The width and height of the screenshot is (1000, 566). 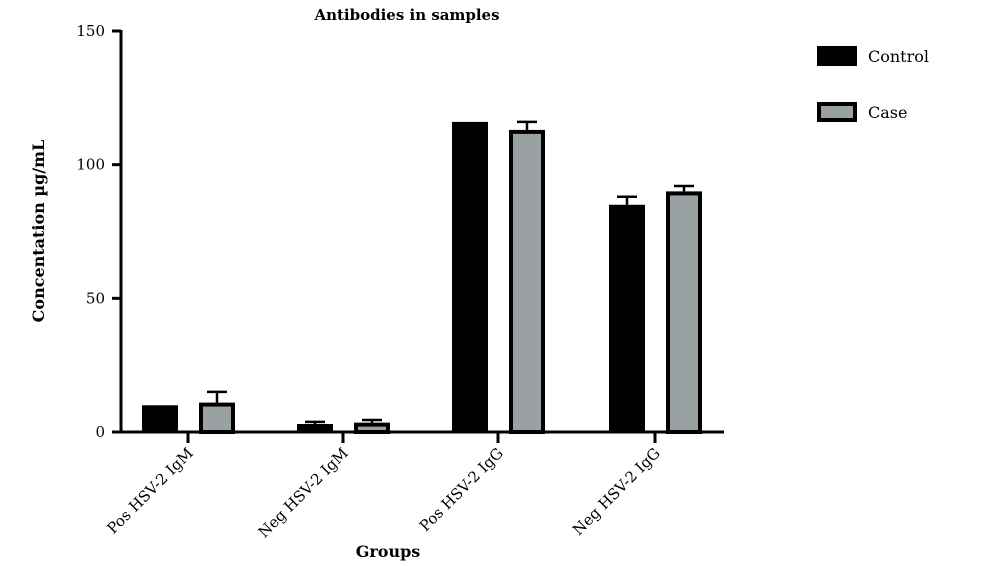 What do you see at coordinates (90, 165) in the screenshot?
I see `y-tick-label: 100` at bounding box center [90, 165].